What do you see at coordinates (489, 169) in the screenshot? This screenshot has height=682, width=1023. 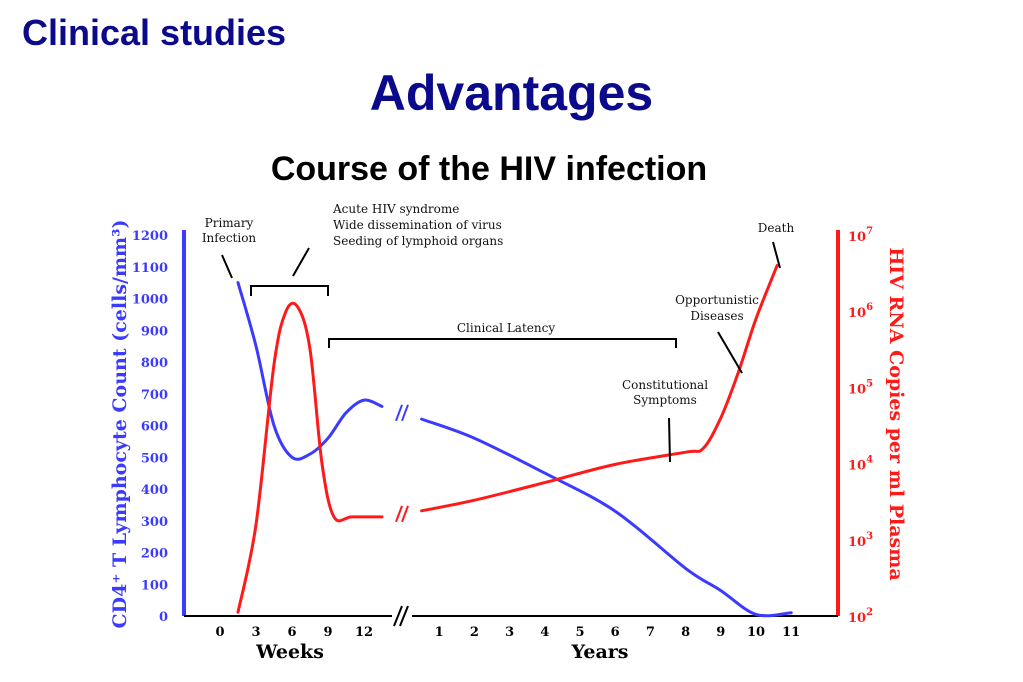 I see `chart-title: Course of the HIV infection` at bounding box center [489, 169].